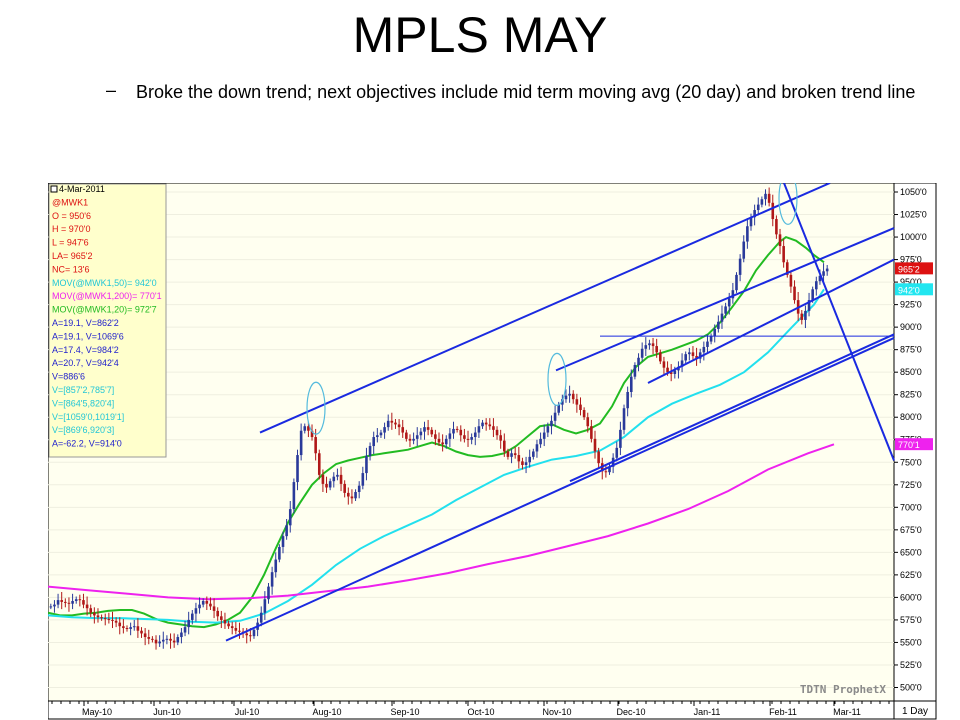 The height and width of the screenshot is (720, 960). Describe the element at coordinates (247, 712) in the screenshot. I see `x-tick-label: Jul-10` at that location.